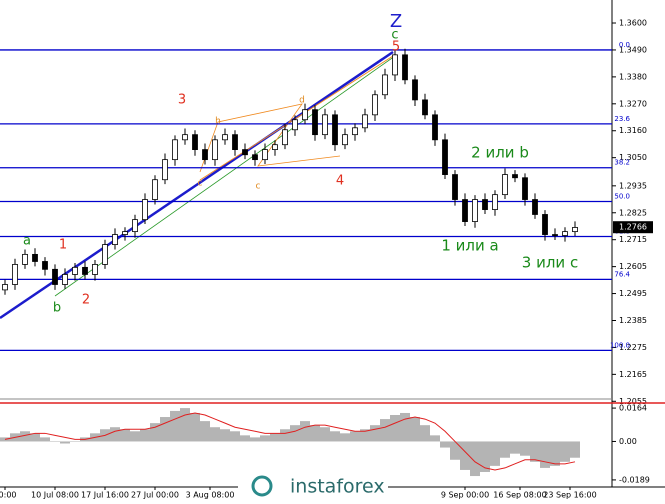  Describe the element at coordinates (469, 246) in the screenshot. I see `wave-label: 1 или a` at that location.